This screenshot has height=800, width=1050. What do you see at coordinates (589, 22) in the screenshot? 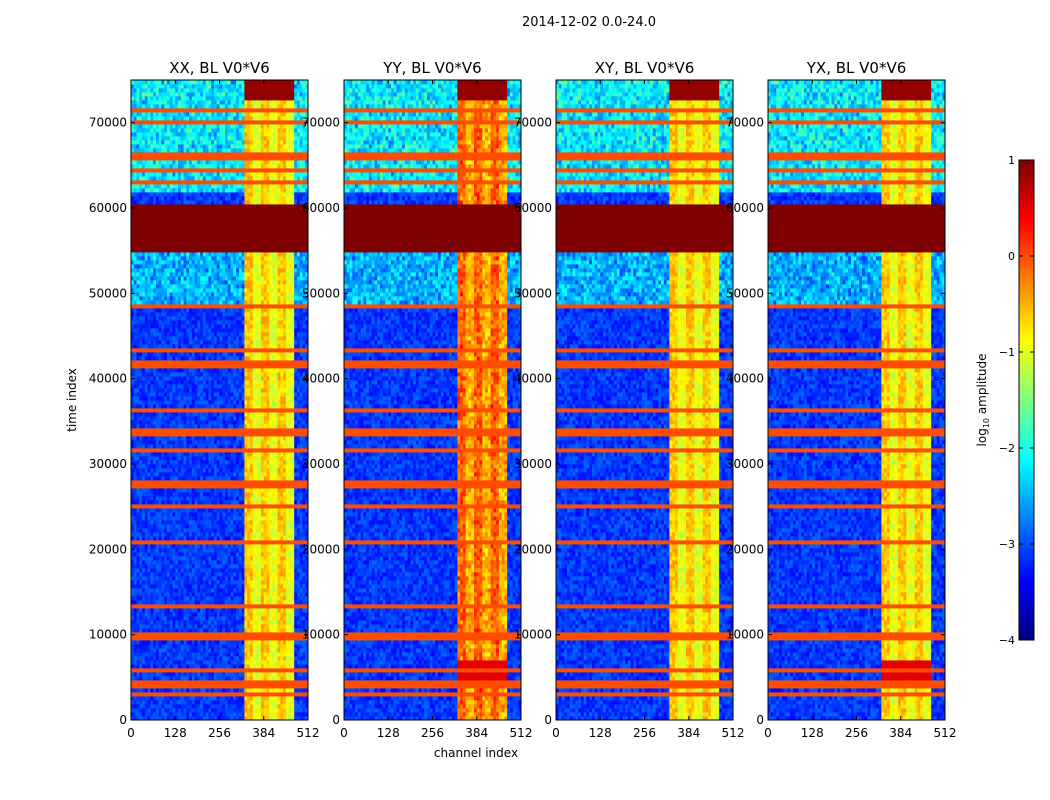
I see `suptitle: 2014-12-02 0.0-24.0` at bounding box center [589, 22].